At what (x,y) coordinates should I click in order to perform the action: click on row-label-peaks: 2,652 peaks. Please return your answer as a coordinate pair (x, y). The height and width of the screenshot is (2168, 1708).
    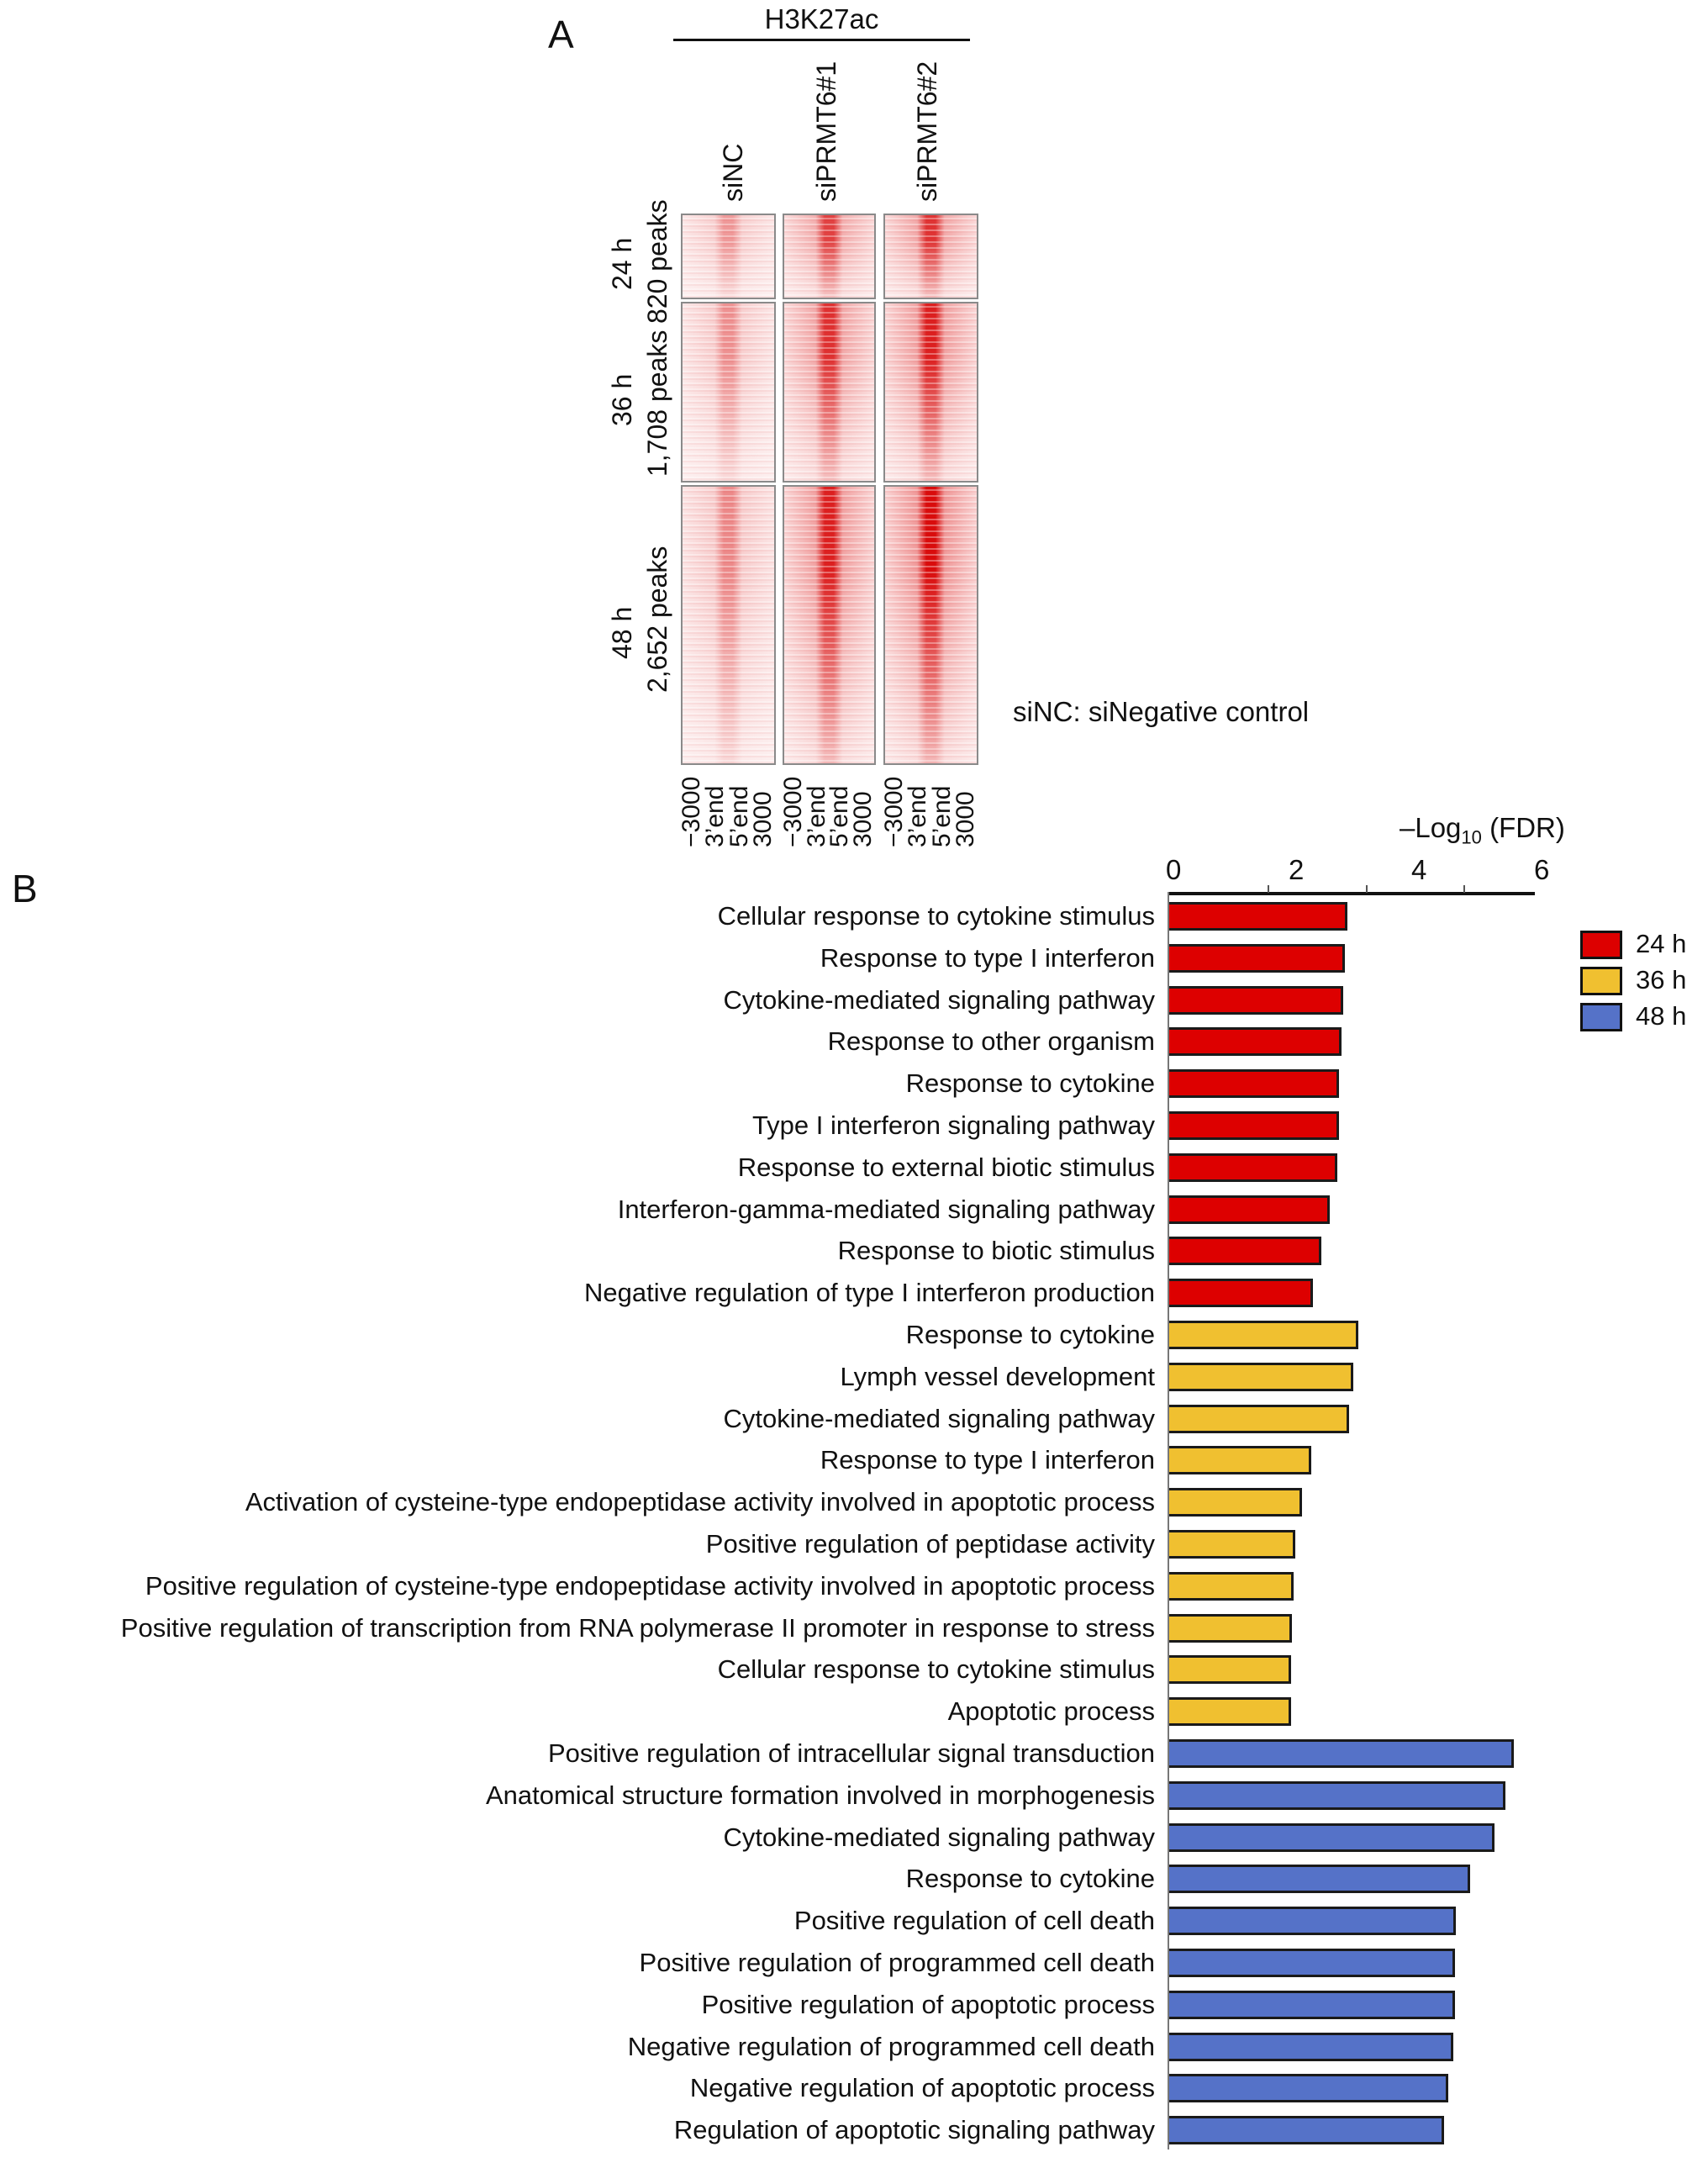
    Looking at the image, I should click on (657, 619).